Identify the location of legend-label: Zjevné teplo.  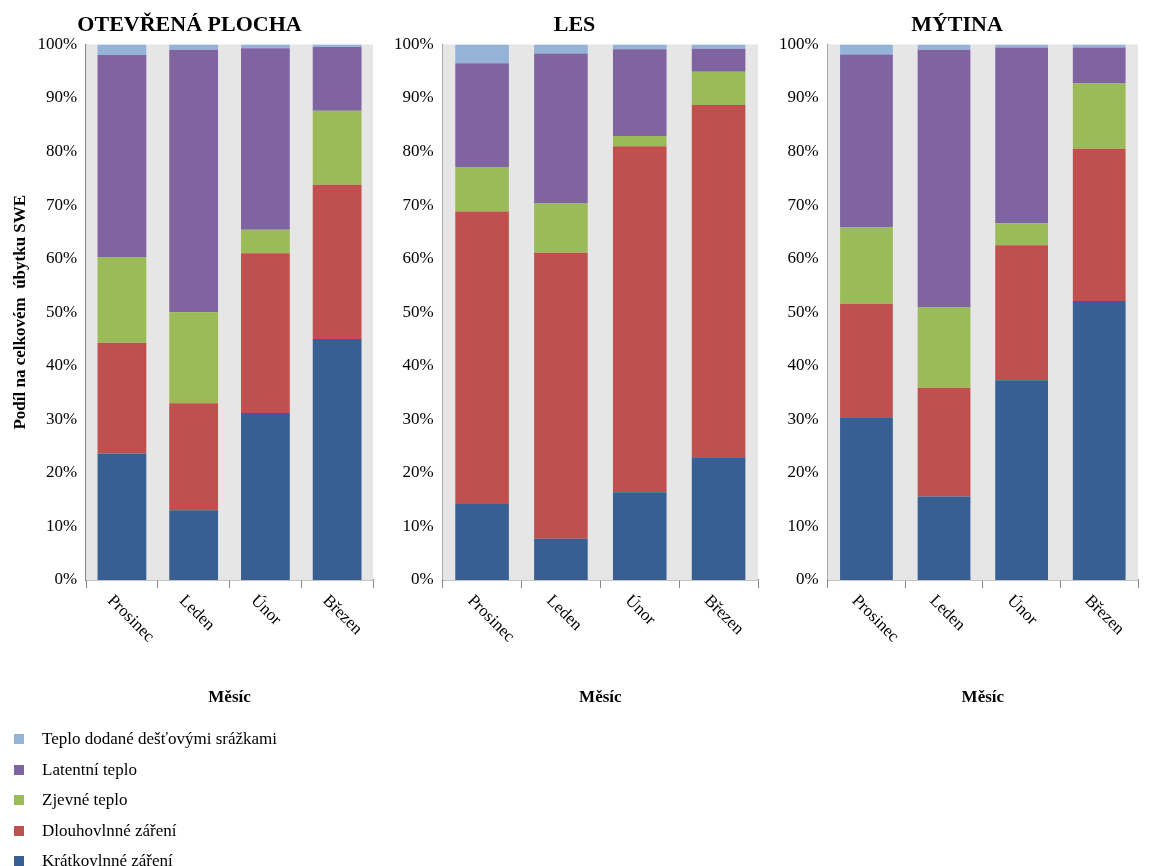
(85, 800).